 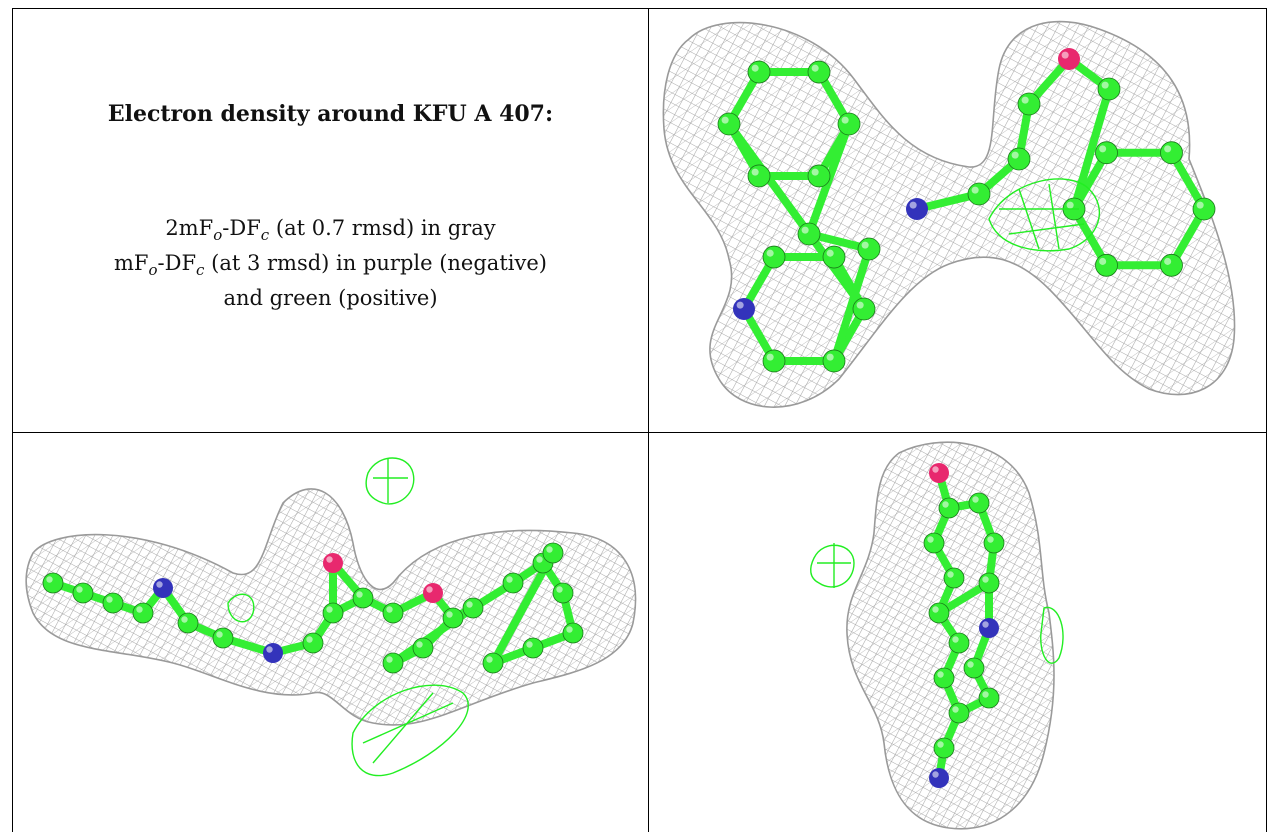 What do you see at coordinates (639, 432) in the screenshot?
I see `table-middle-border` at bounding box center [639, 432].